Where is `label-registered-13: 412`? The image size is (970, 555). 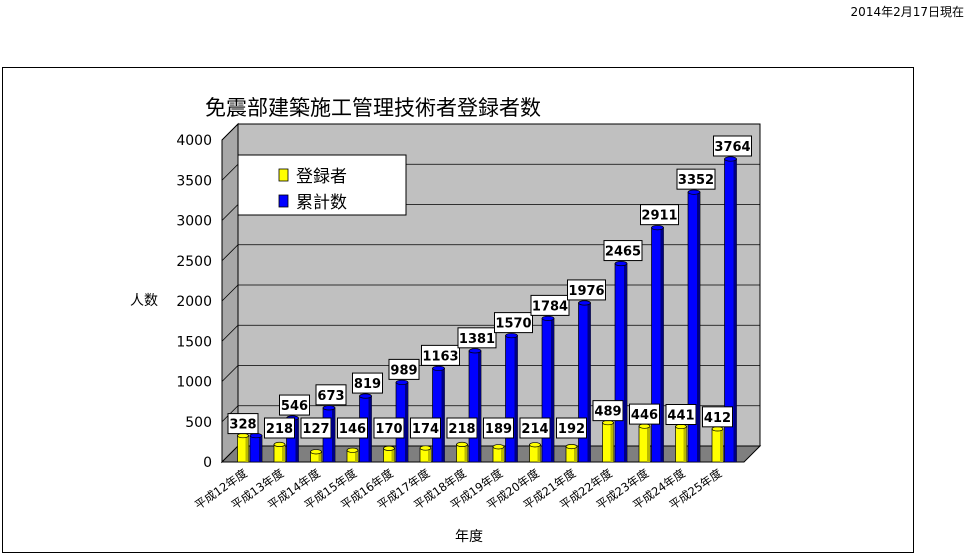
label-registered-13: 412 is located at coordinates (717, 417).